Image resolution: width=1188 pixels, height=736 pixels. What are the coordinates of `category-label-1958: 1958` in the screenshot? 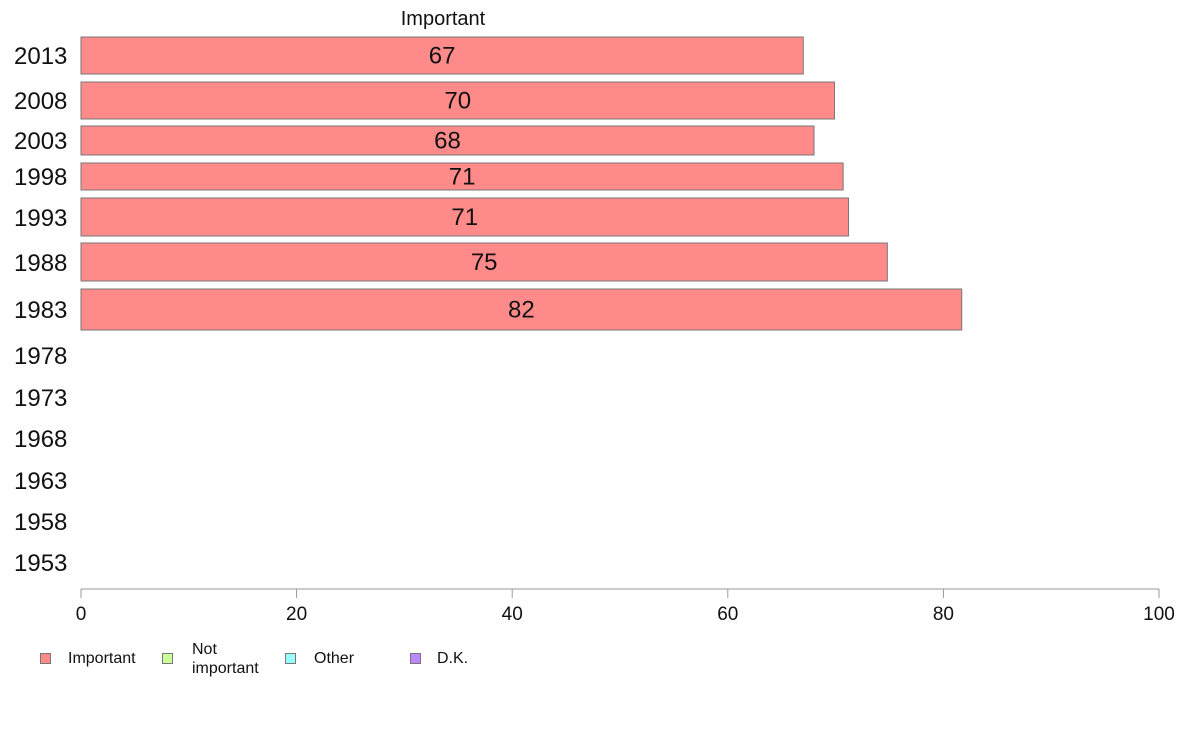 It's located at (40, 522).